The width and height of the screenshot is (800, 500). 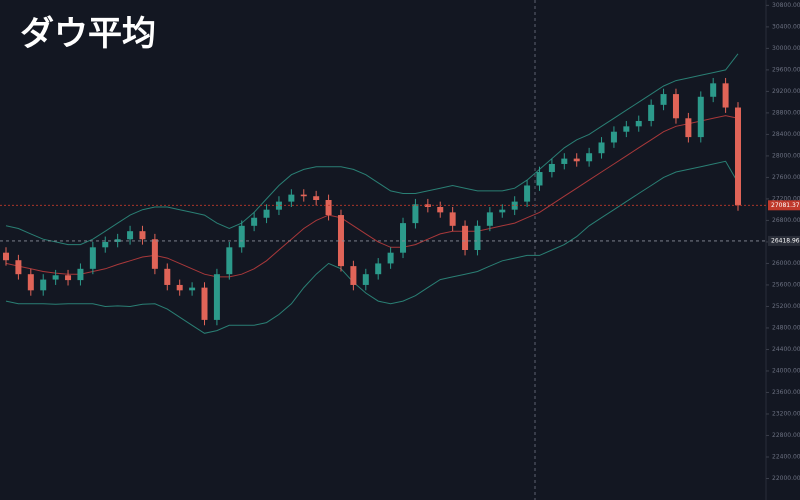 I want to click on y-tick-label: 26800.00, so click(x=786, y=220).